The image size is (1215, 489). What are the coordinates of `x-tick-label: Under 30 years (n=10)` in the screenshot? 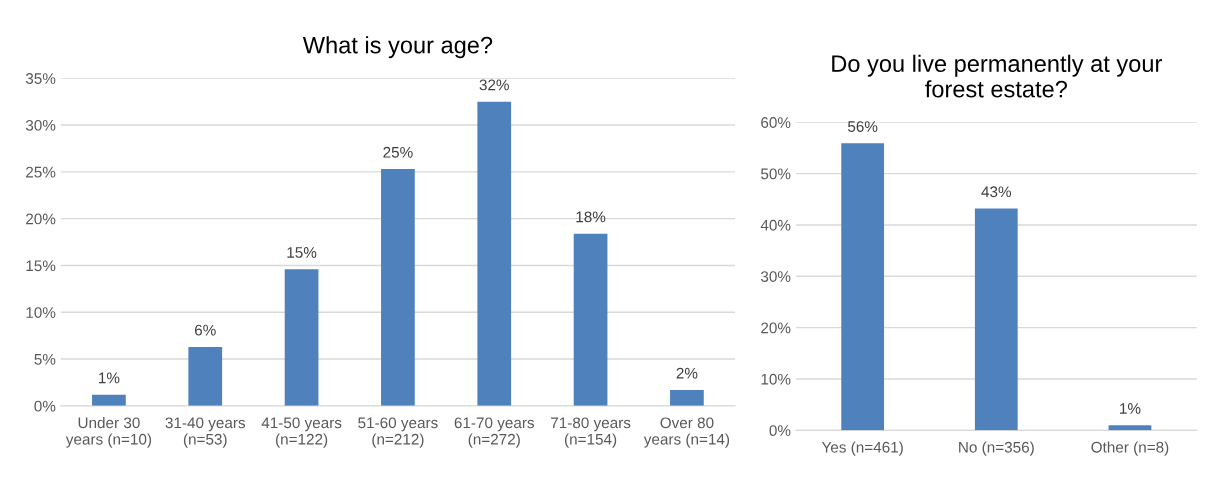 It's located at (108, 432).